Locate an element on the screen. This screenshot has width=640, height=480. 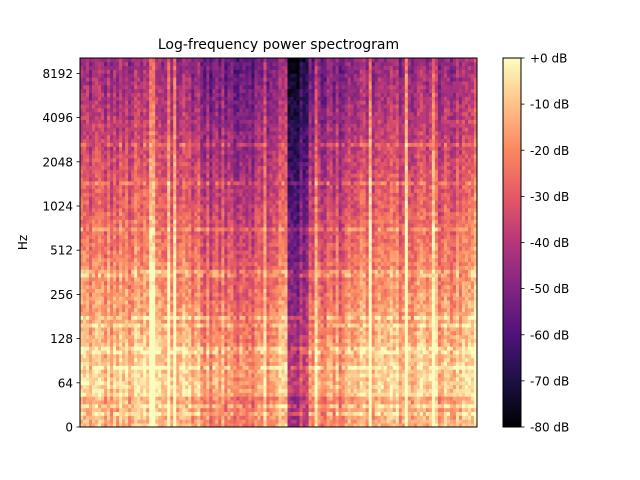
y-axis-label: Hz is located at coordinates (23, 242).